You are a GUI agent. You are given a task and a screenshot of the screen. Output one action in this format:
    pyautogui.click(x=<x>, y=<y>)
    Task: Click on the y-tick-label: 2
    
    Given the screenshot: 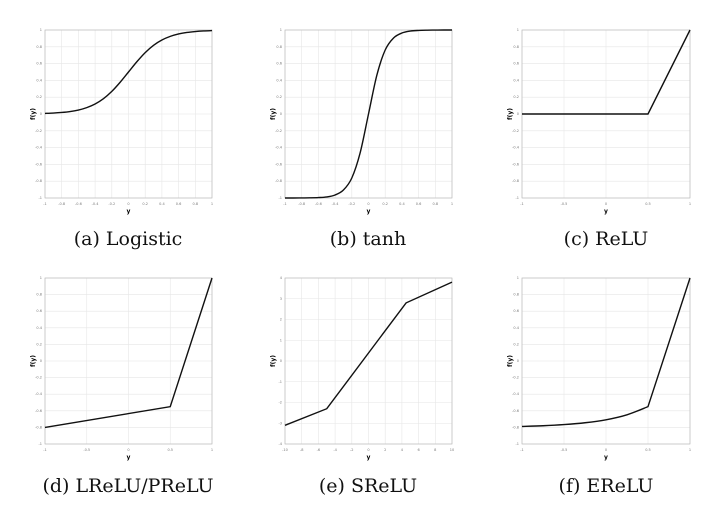 What is the action you would take?
    pyautogui.click(x=281, y=320)
    